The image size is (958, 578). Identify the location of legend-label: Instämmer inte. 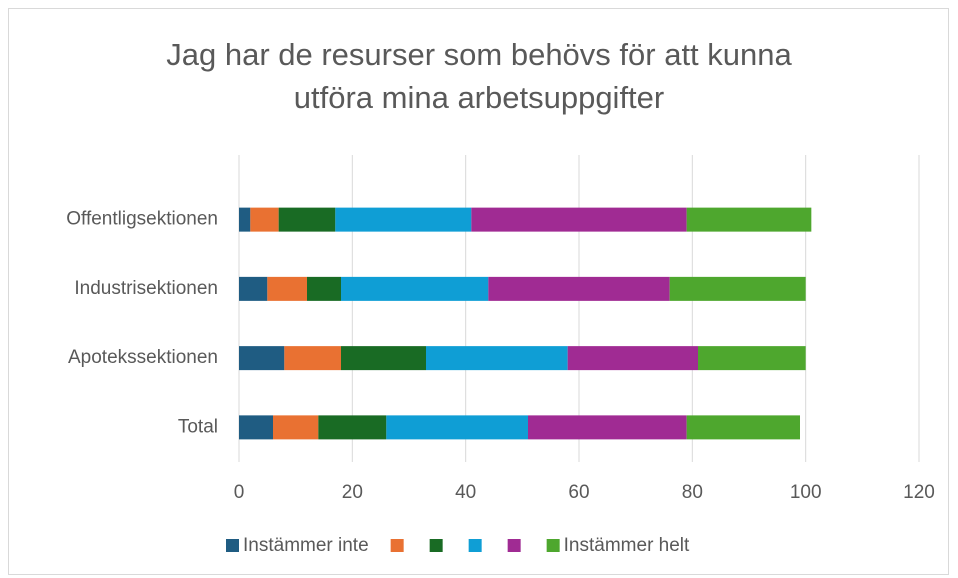
(306, 545).